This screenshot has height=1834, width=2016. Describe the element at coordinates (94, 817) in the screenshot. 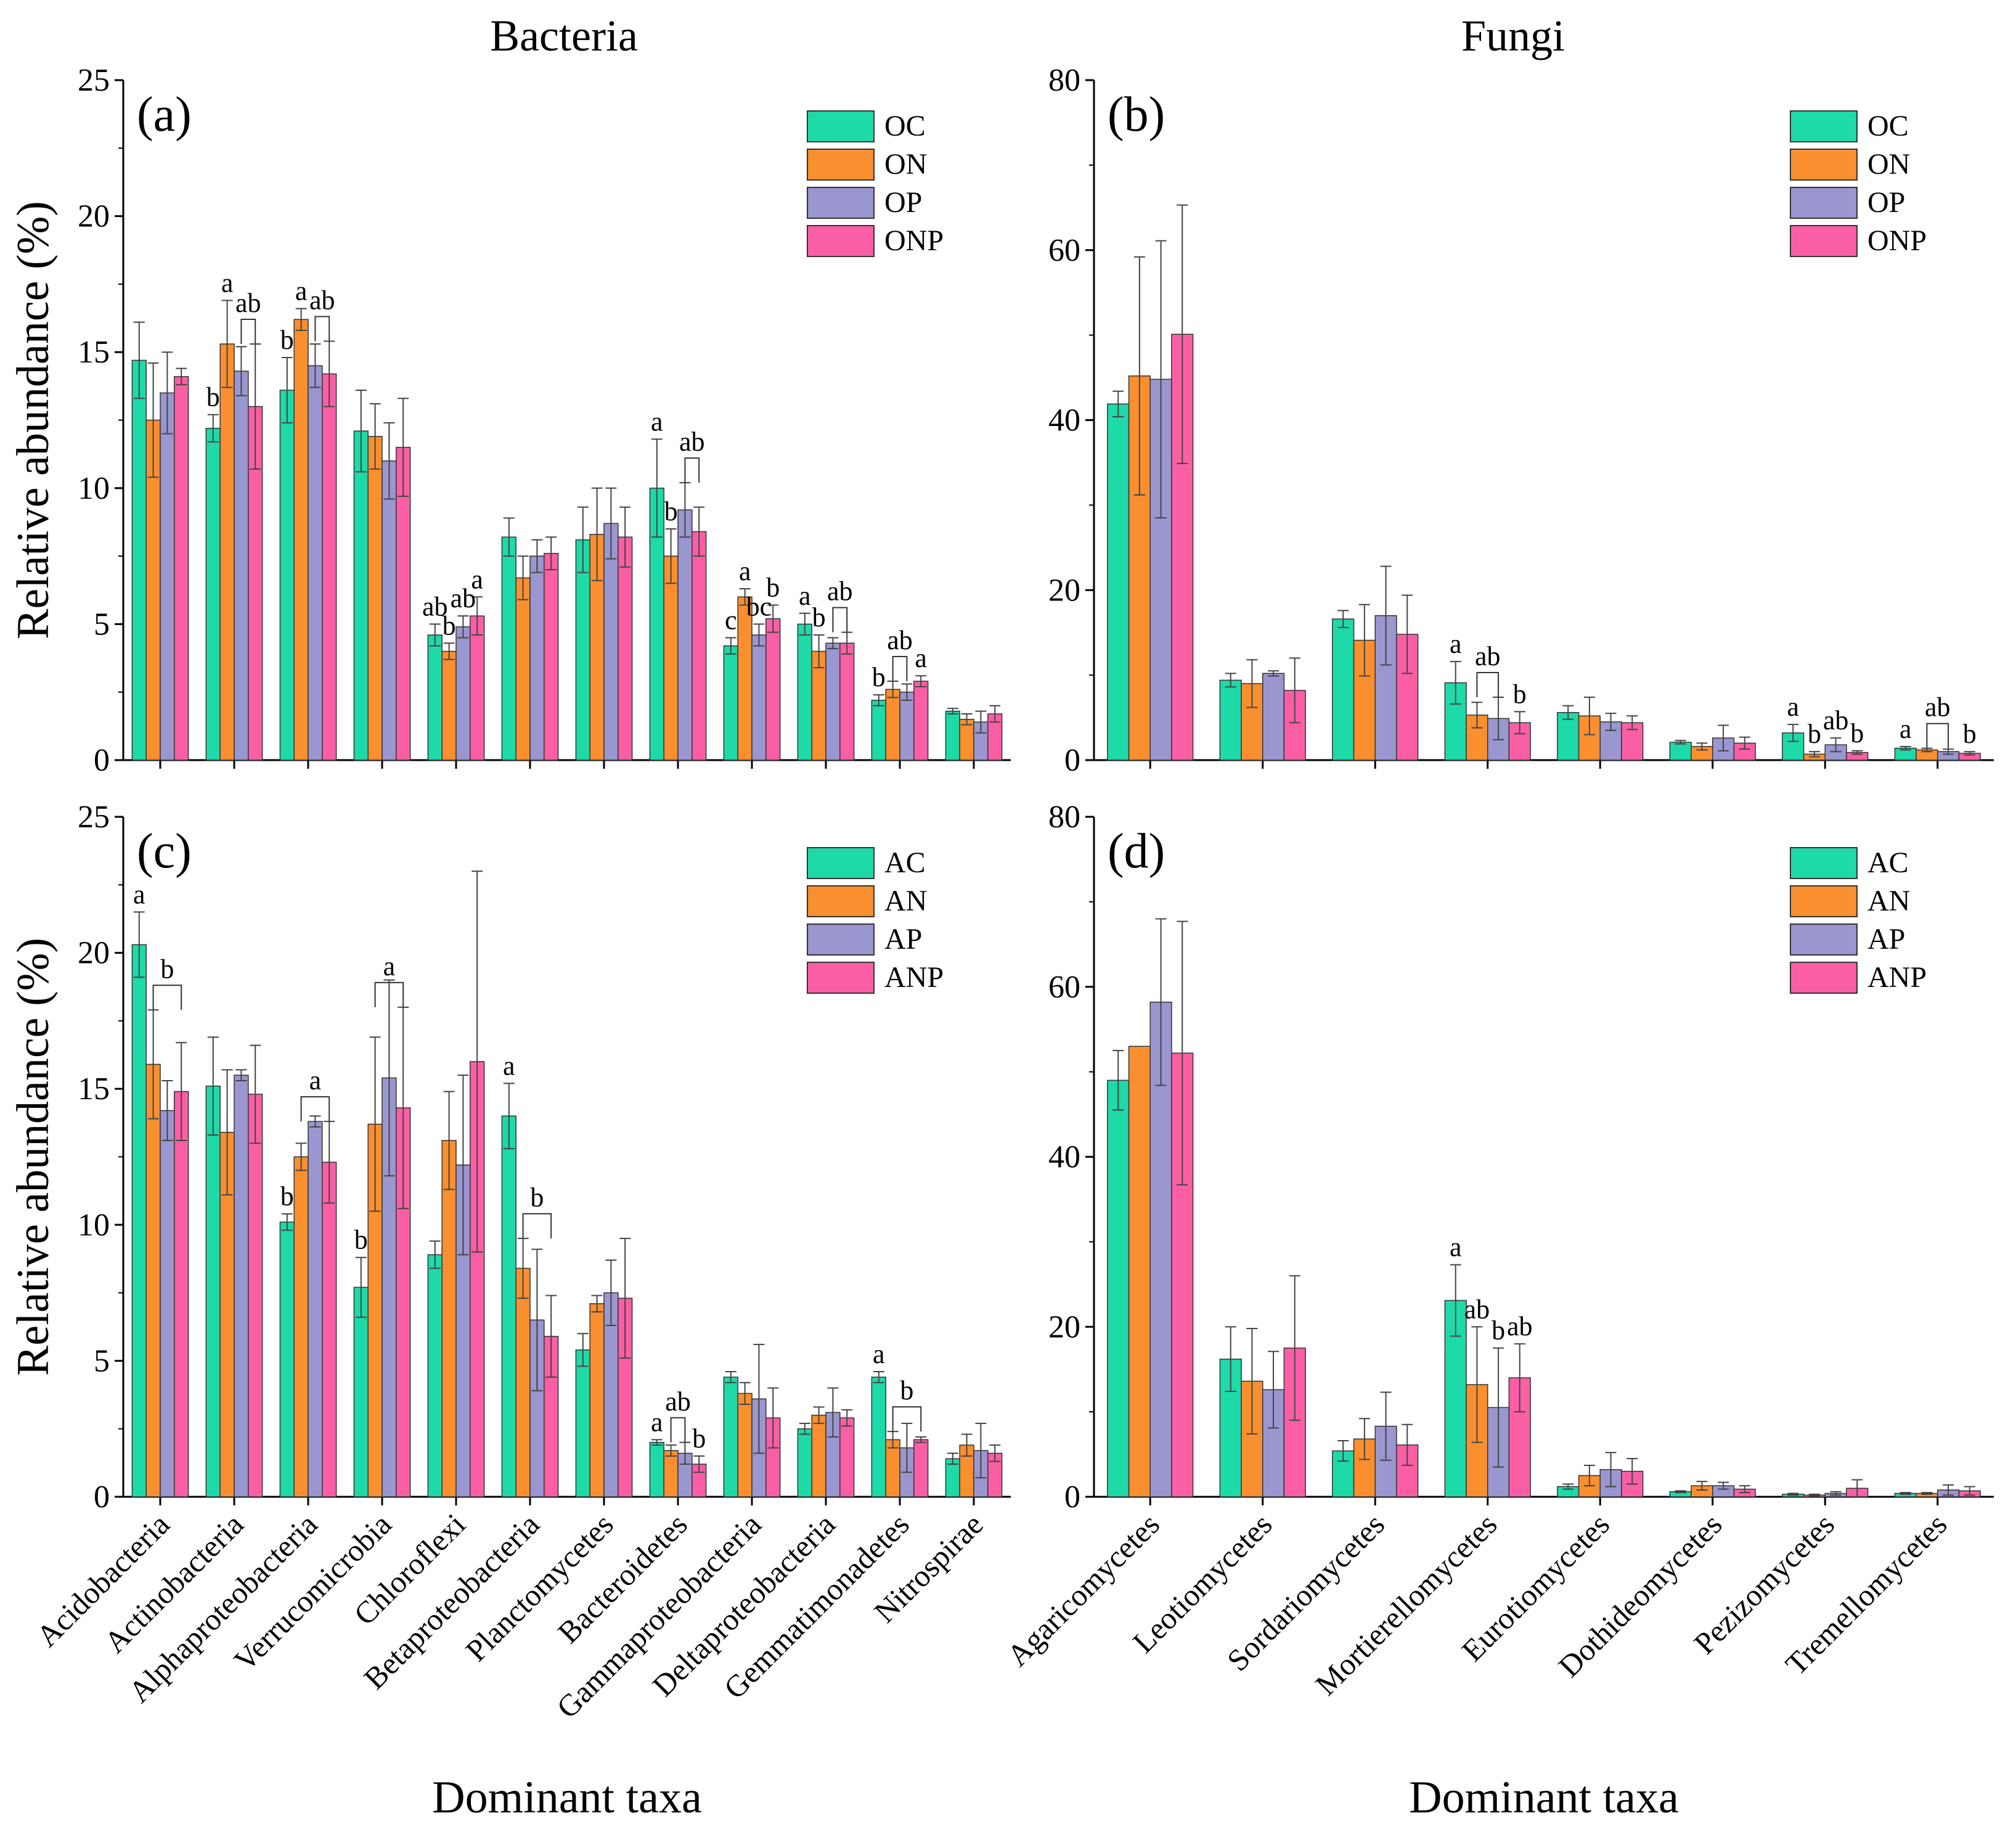

I see `y-tick-label: 25` at that location.